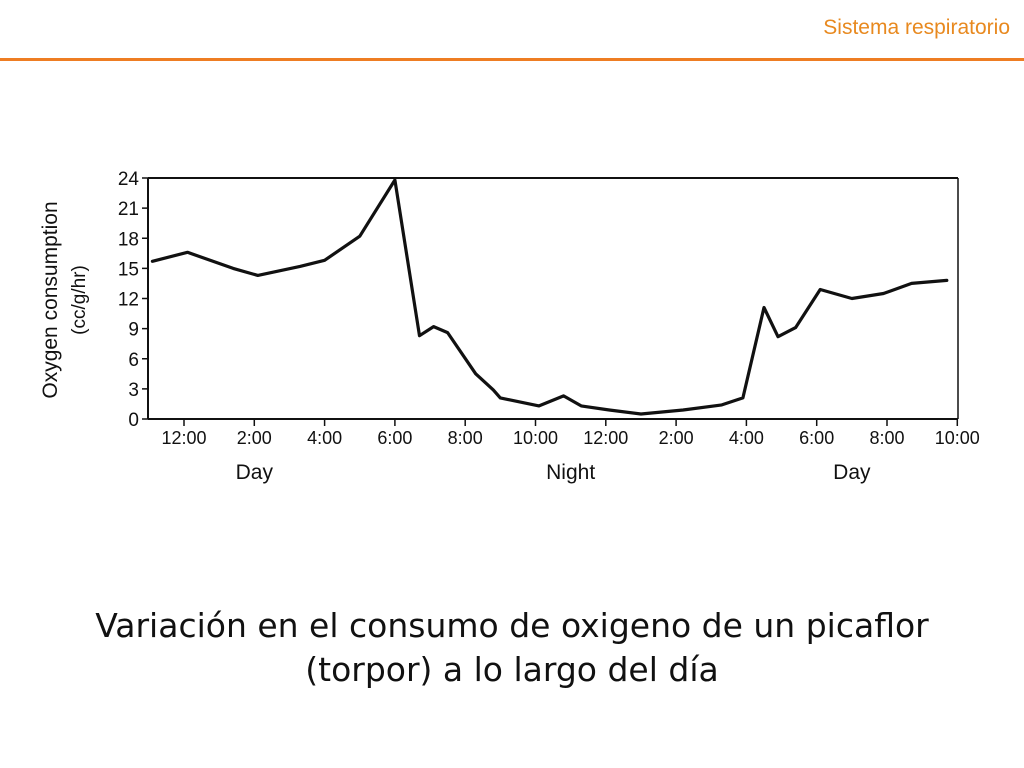 This screenshot has height=768, width=1024. I want to click on x-period-labels: Day Night Day, so click(553, 472).